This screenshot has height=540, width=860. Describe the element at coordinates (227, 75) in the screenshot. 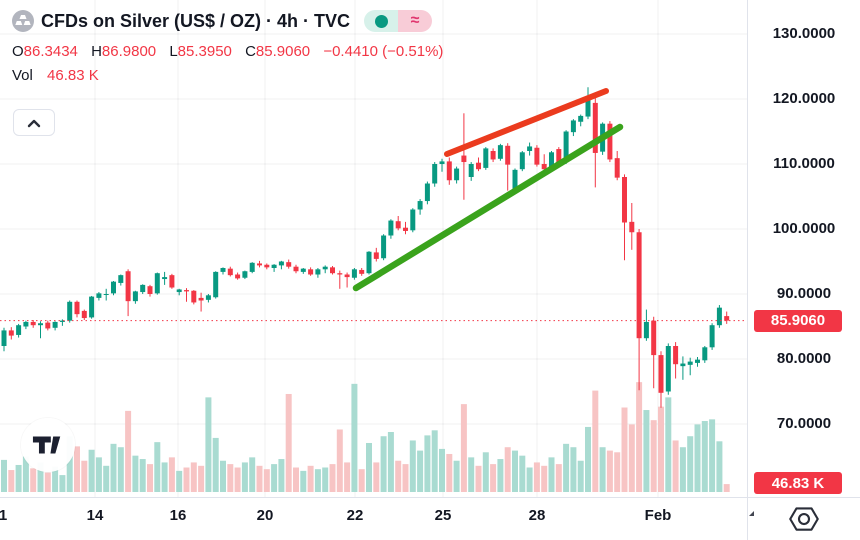

I see `volume-row: Vol 46.83 K` at that location.